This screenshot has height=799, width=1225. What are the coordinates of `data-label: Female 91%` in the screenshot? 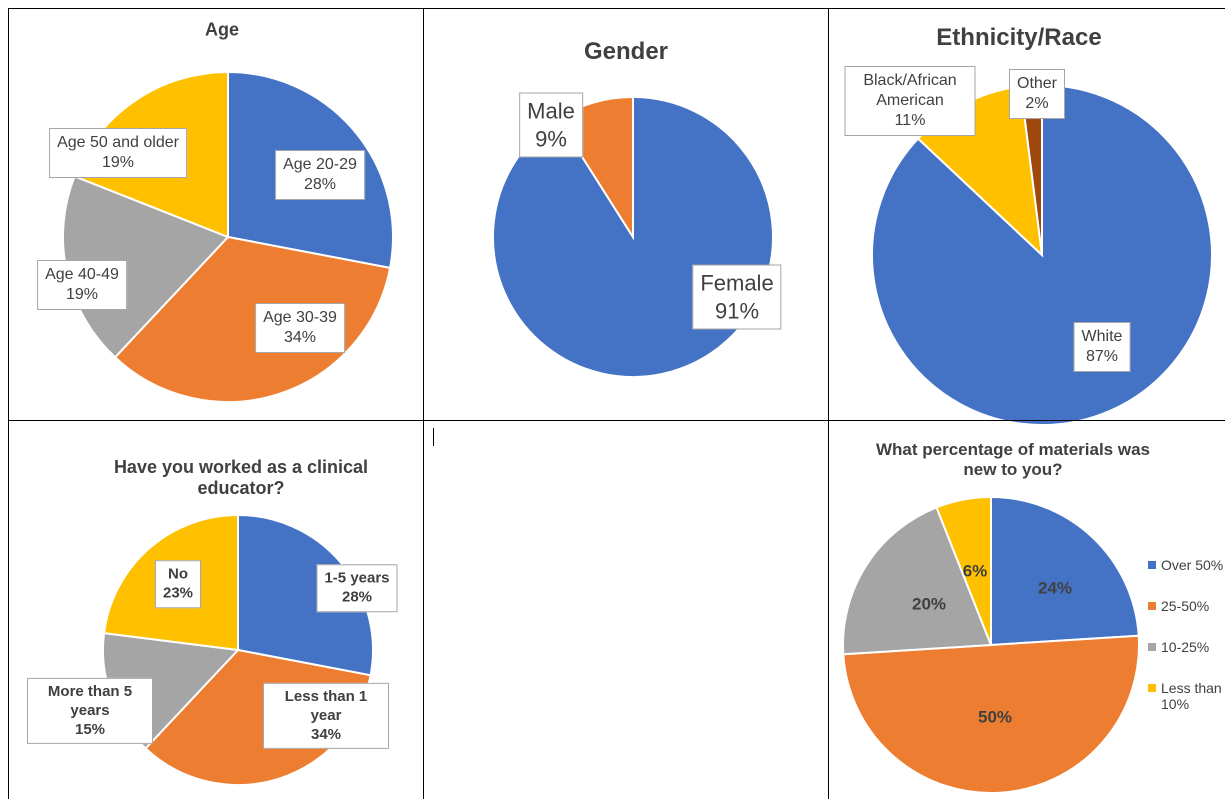 It's located at (737, 297).